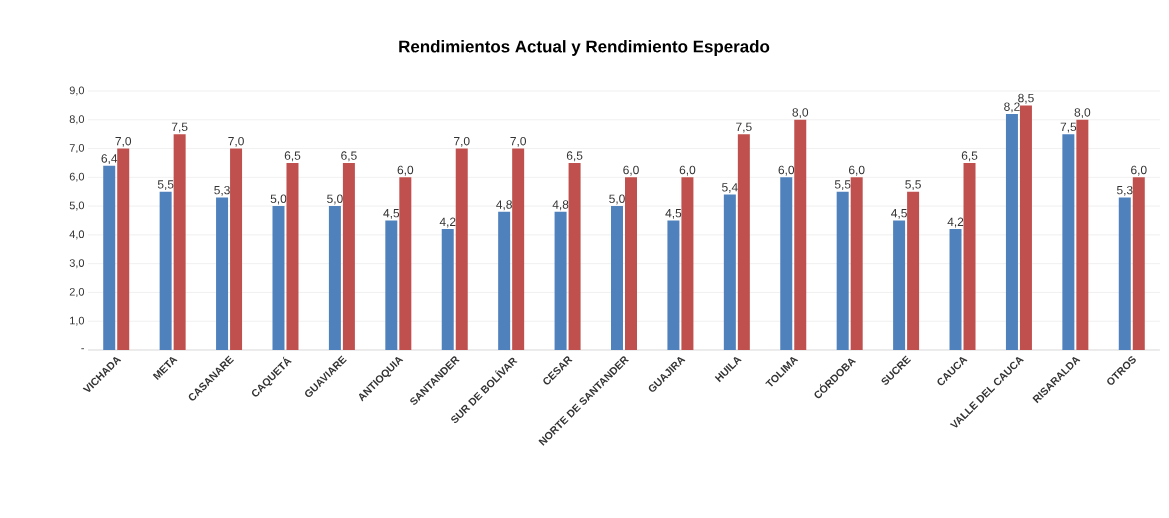  I want to click on y-tick-label: 9,0, so click(77, 91).